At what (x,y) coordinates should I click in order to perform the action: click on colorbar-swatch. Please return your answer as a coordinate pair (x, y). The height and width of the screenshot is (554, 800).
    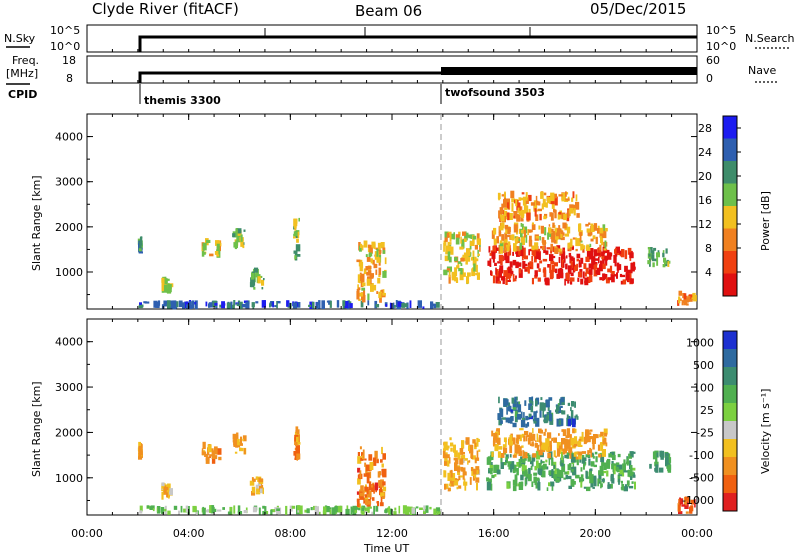
    Looking at the image, I should click on (730, 502).